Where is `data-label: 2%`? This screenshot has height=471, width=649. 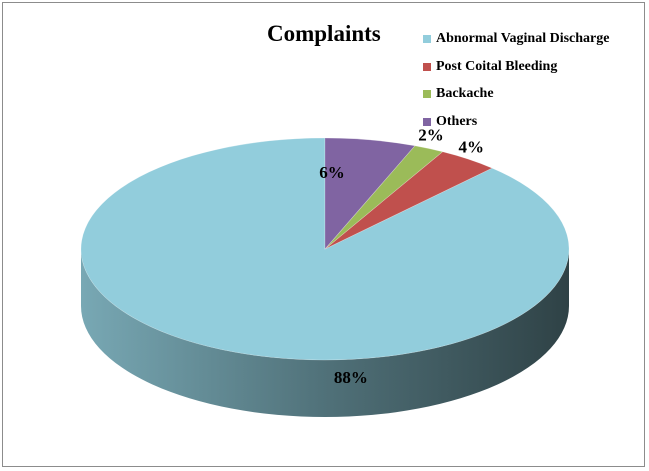 data-label: 2% is located at coordinates (431, 135).